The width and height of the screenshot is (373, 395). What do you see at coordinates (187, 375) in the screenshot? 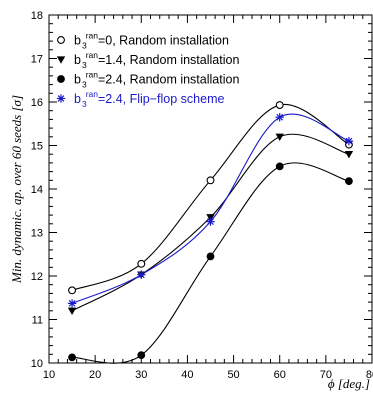
I see `x-tick-label: 40` at bounding box center [187, 375].